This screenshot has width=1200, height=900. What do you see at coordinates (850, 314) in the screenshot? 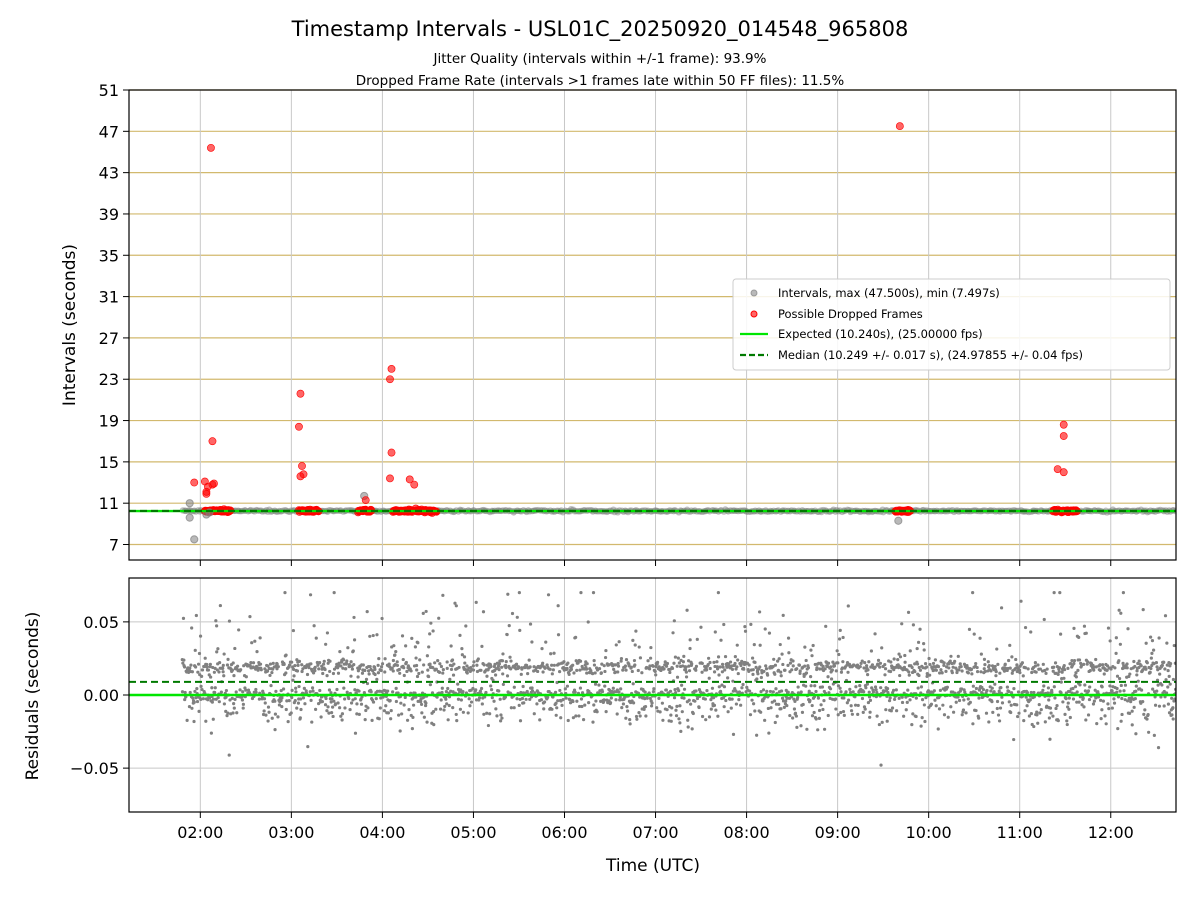
I see `legend-dropped-label: Possible Dropped Frames` at bounding box center [850, 314].